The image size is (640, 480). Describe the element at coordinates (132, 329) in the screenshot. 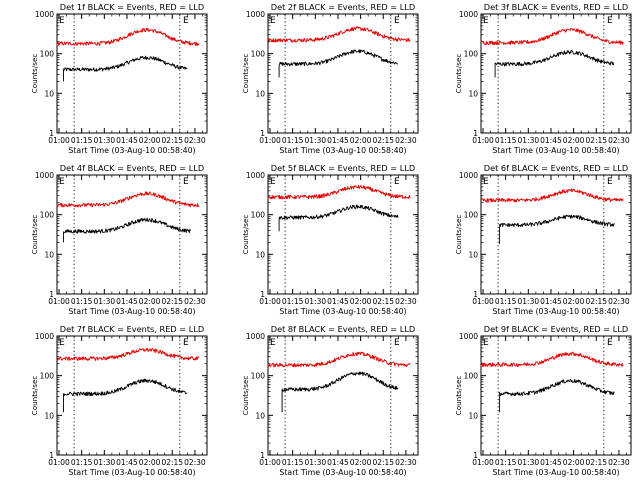

I see `panel-title: Det 7f BLACK = Events, RED = LLD` at that location.